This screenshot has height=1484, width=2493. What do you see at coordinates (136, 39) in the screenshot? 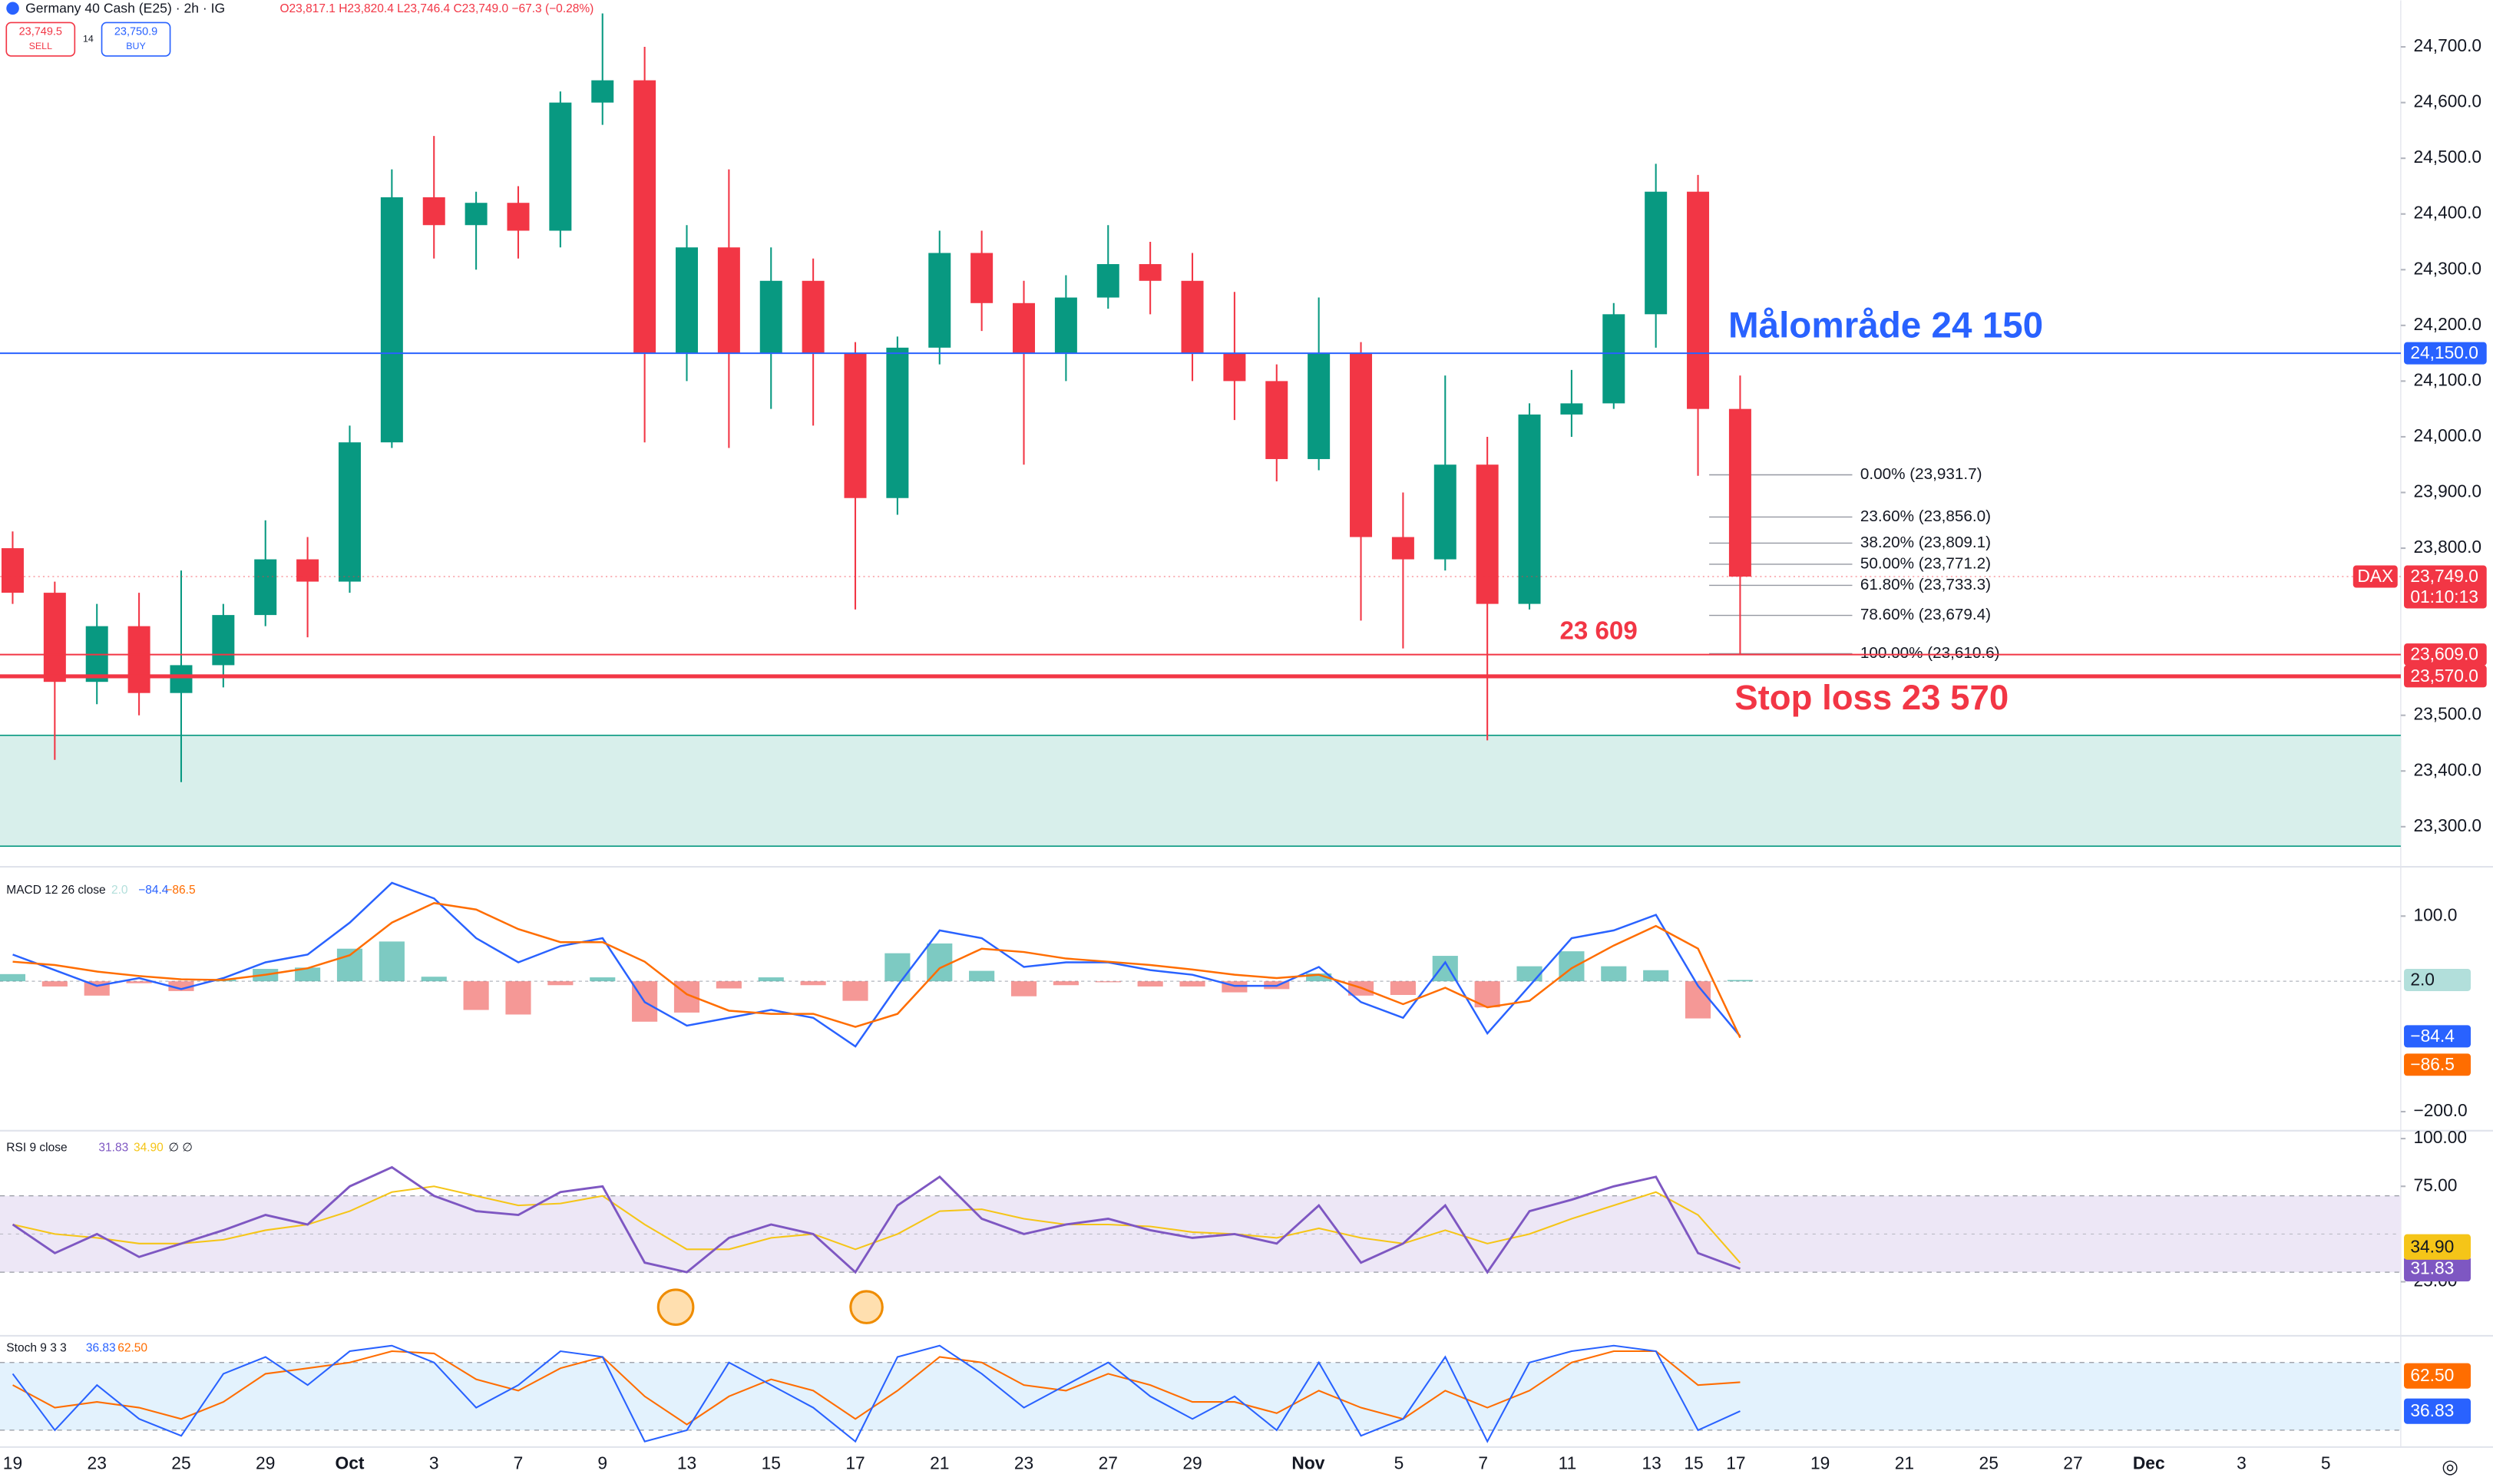
I see `buy-button` at bounding box center [136, 39].